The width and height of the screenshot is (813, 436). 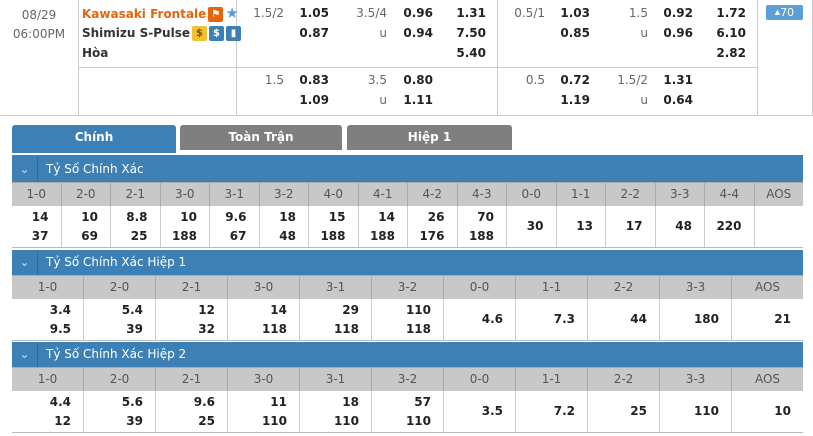 What do you see at coordinates (696, 411) in the screenshot?
I see `odds-cell: 110` at bounding box center [696, 411].